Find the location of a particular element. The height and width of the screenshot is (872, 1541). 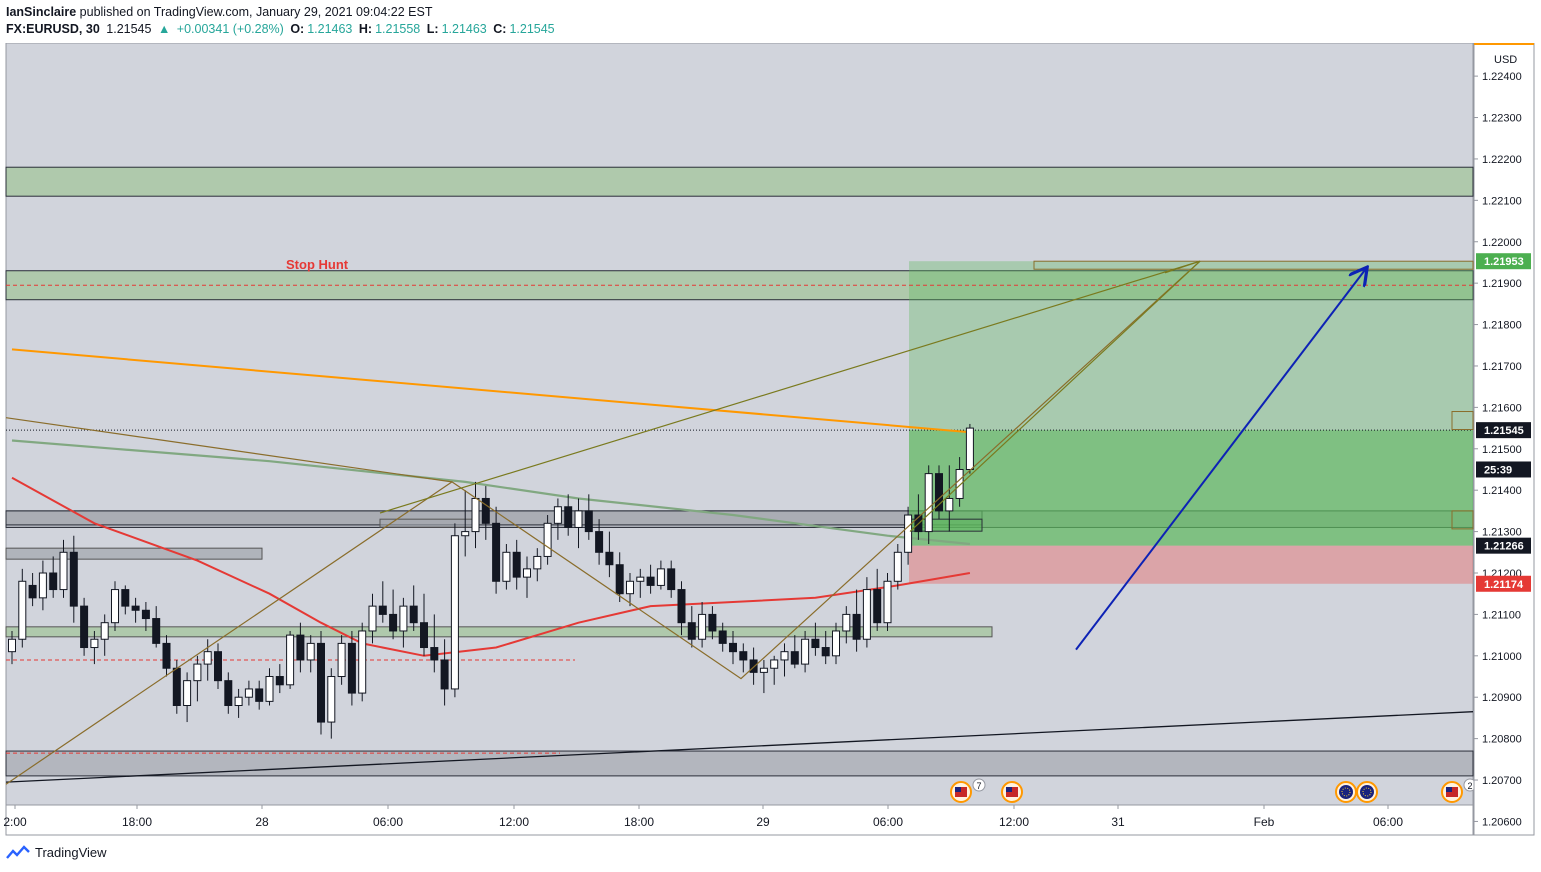

time-tick-label: 29 is located at coordinates (763, 822).